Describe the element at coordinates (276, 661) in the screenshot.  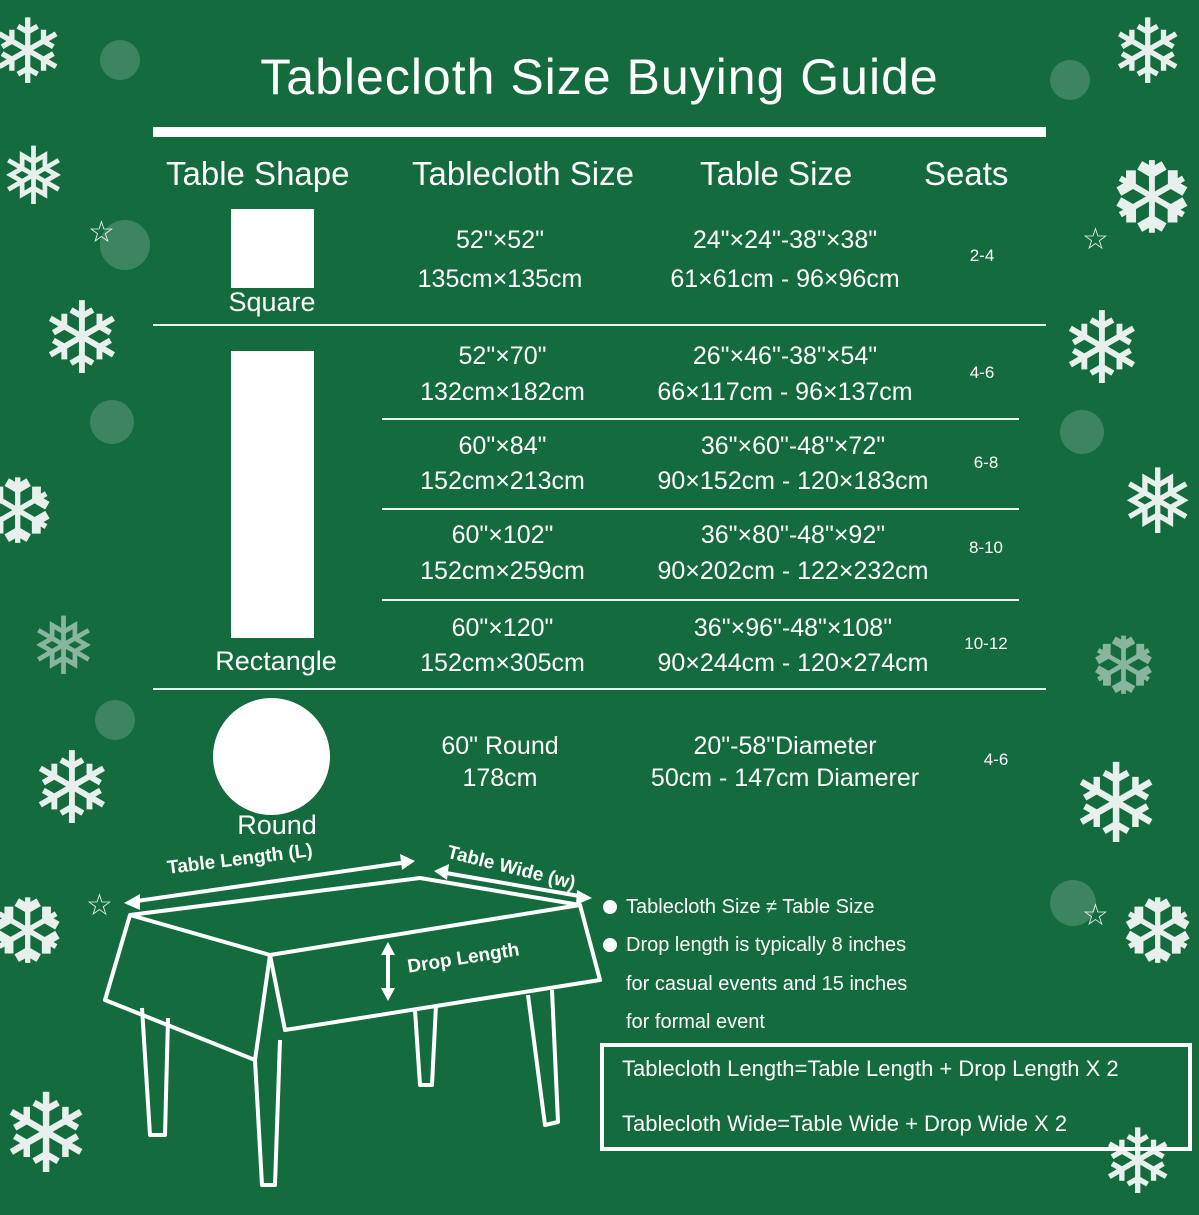
I see `shape-label-rectangle: Rectangle` at that location.